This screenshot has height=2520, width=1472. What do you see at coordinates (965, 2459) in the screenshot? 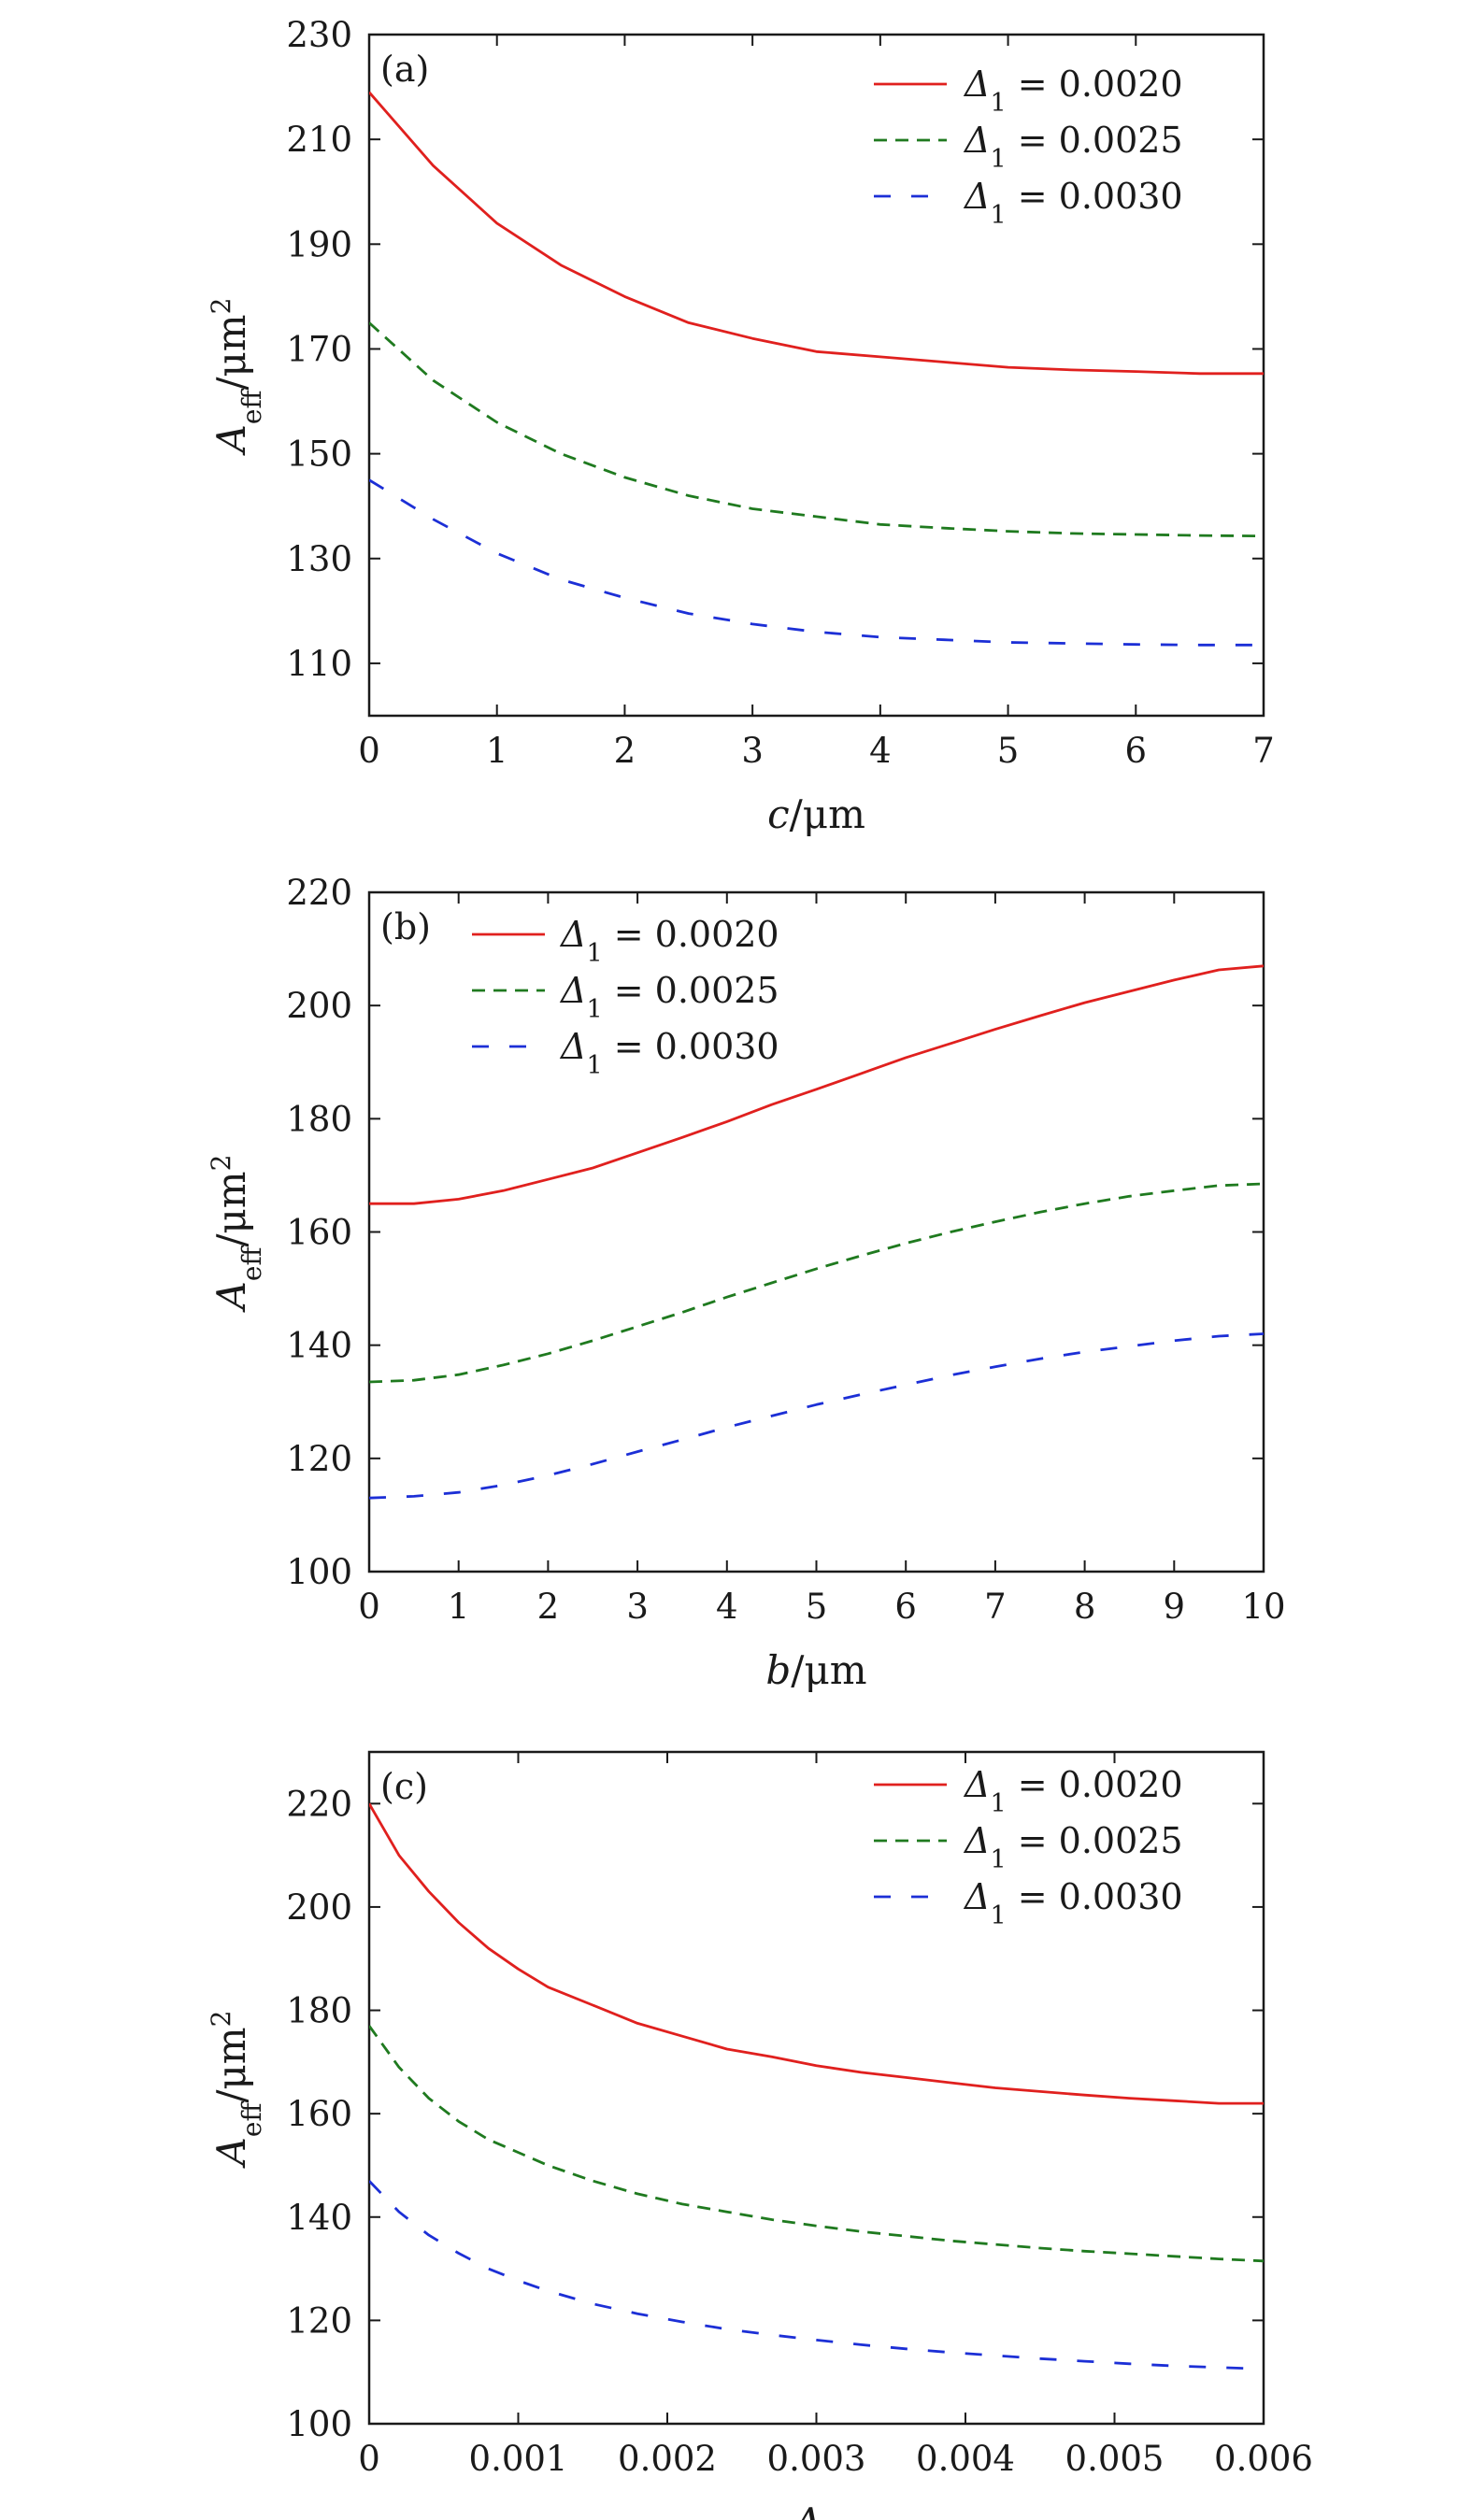
I see `x-tick-label: 0.004` at bounding box center [965, 2459].